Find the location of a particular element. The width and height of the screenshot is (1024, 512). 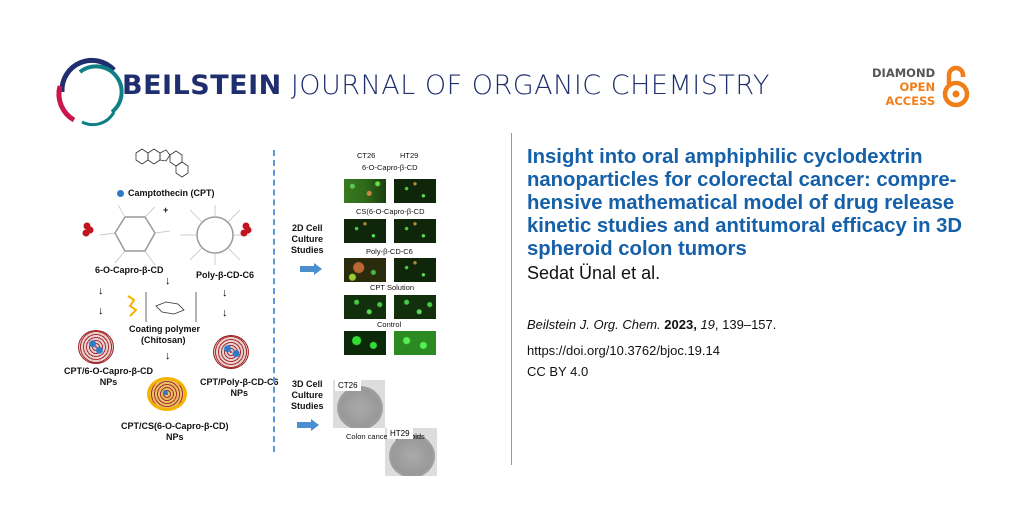

journal-name: BEILSTEIN JOURNAL OF ORGANIC CHEMISTRY is located at coordinates (446, 85).